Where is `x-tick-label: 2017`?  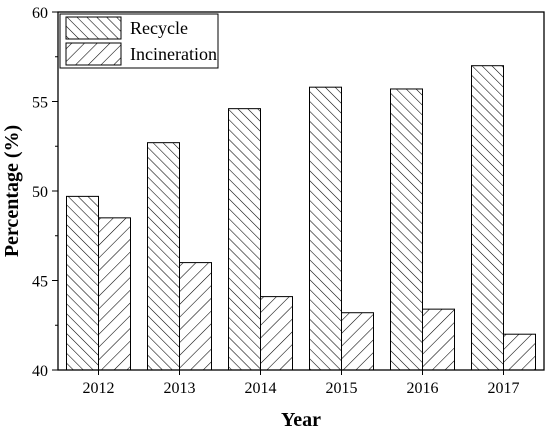 x-tick-label: 2017 is located at coordinates (504, 388).